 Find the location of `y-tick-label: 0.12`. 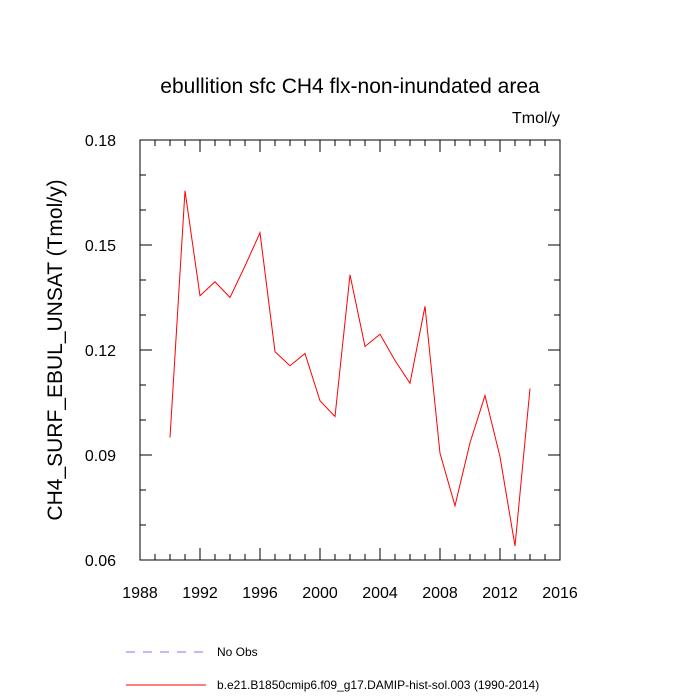

y-tick-label: 0.12 is located at coordinates (100, 351).